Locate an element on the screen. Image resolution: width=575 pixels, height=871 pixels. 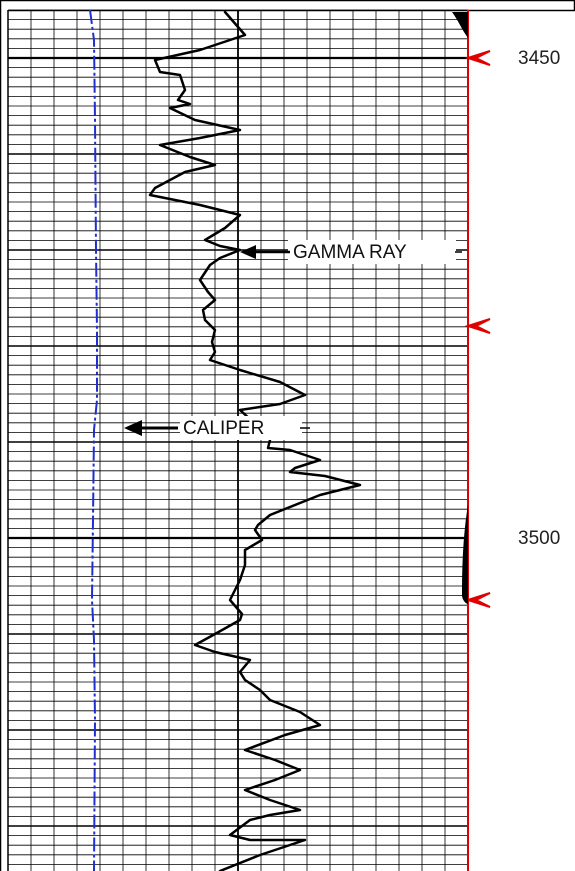
depth-label: 3450 is located at coordinates (539, 58).